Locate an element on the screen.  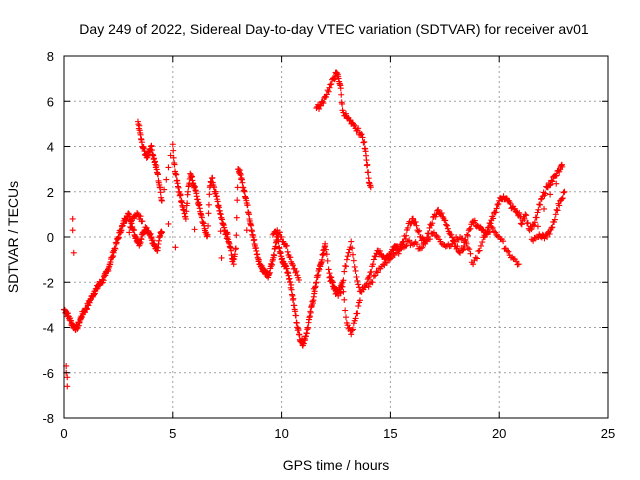
x-axis-label: GPS time / hours is located at coordinates (336, 465).